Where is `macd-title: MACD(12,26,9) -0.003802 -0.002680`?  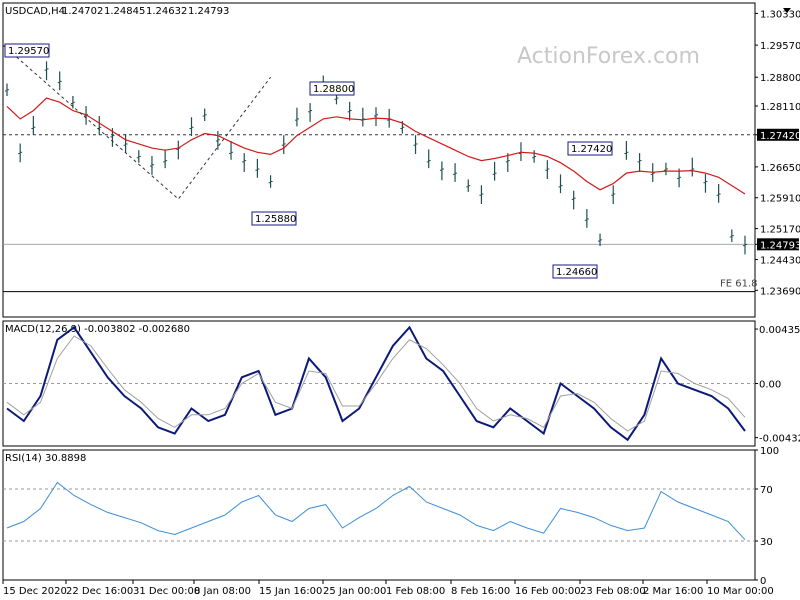
macd-title: MACD(12,26,9) -0.003802 -0.002680 is located at coordinates (97, 329).